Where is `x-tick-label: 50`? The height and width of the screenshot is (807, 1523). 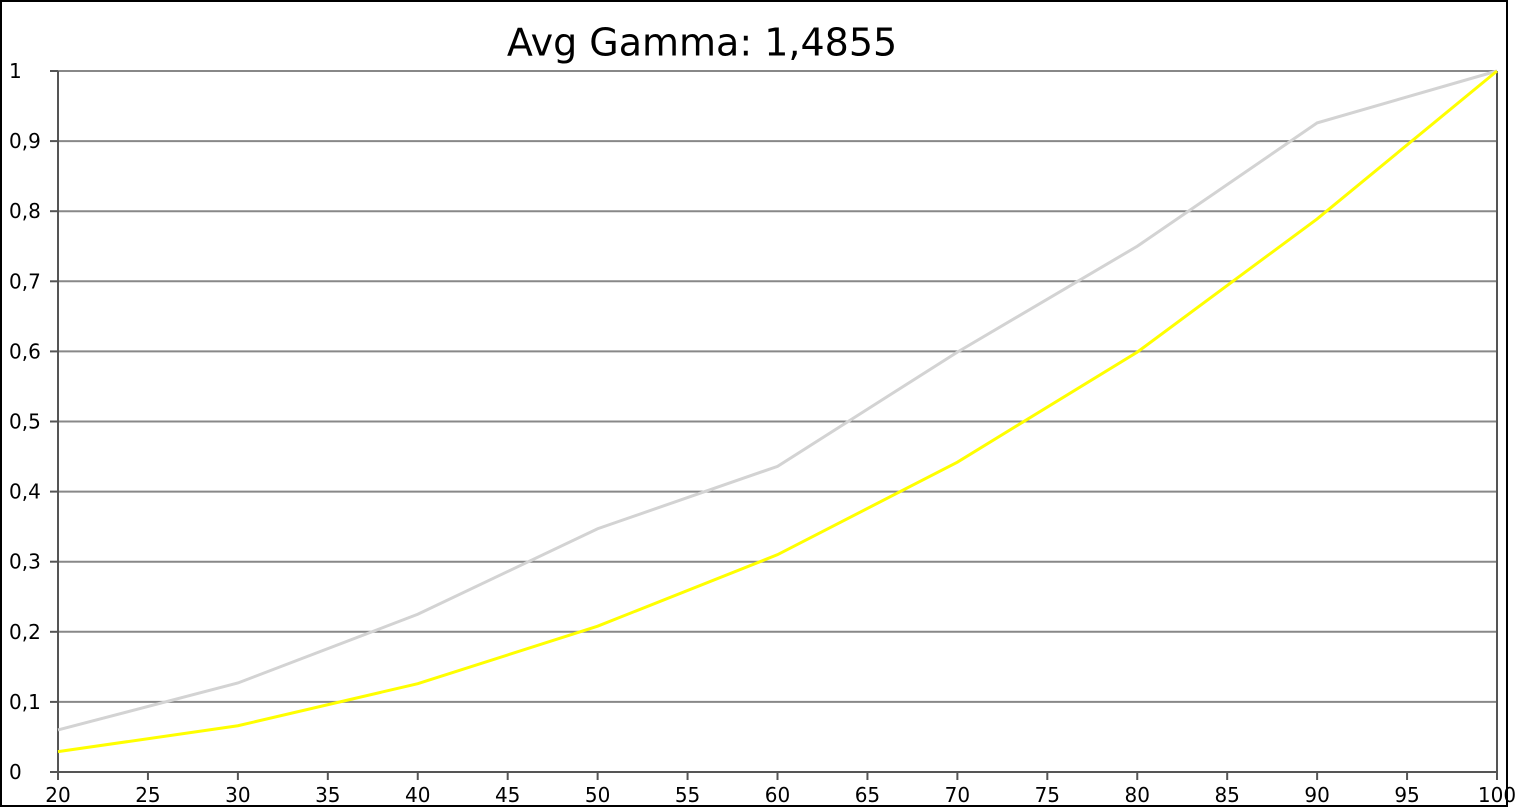
x-tick-label: 50 is located at coordinates (597, 795).